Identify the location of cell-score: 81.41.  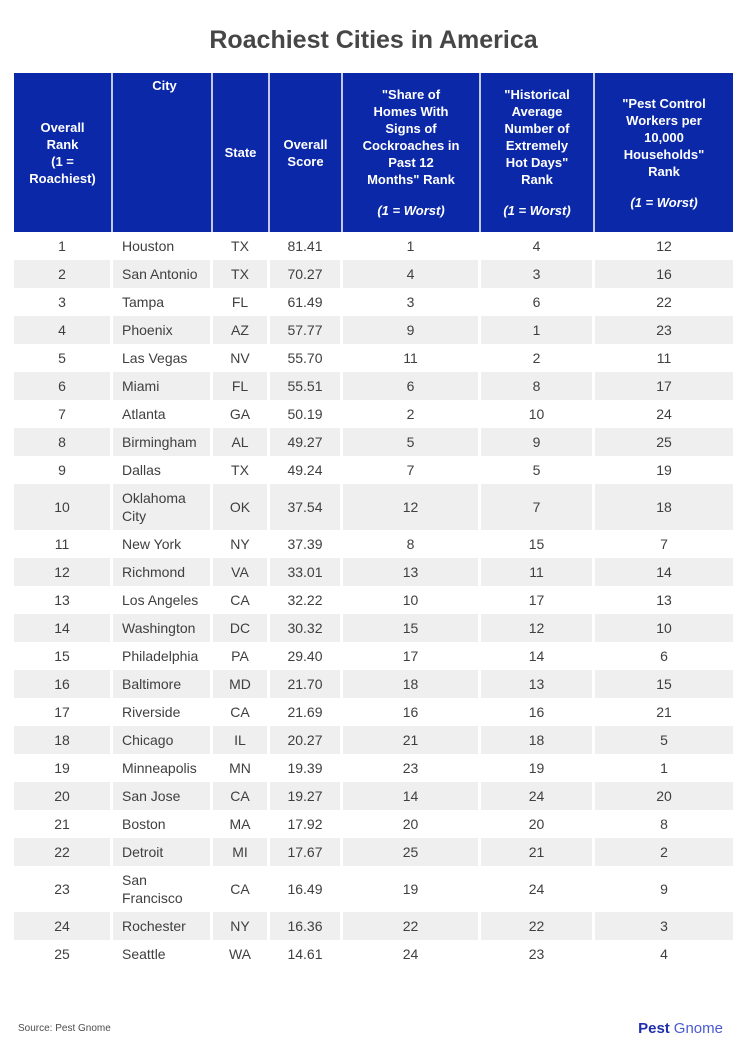
(306, 246).